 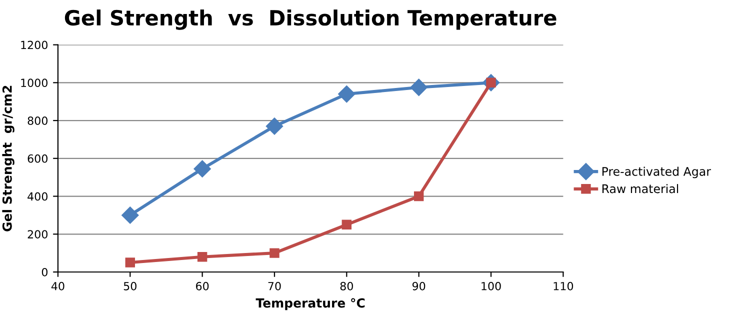 I want to click on y-axis-title: Gel Strenght gr/cm2, so click(x=8, y=159).